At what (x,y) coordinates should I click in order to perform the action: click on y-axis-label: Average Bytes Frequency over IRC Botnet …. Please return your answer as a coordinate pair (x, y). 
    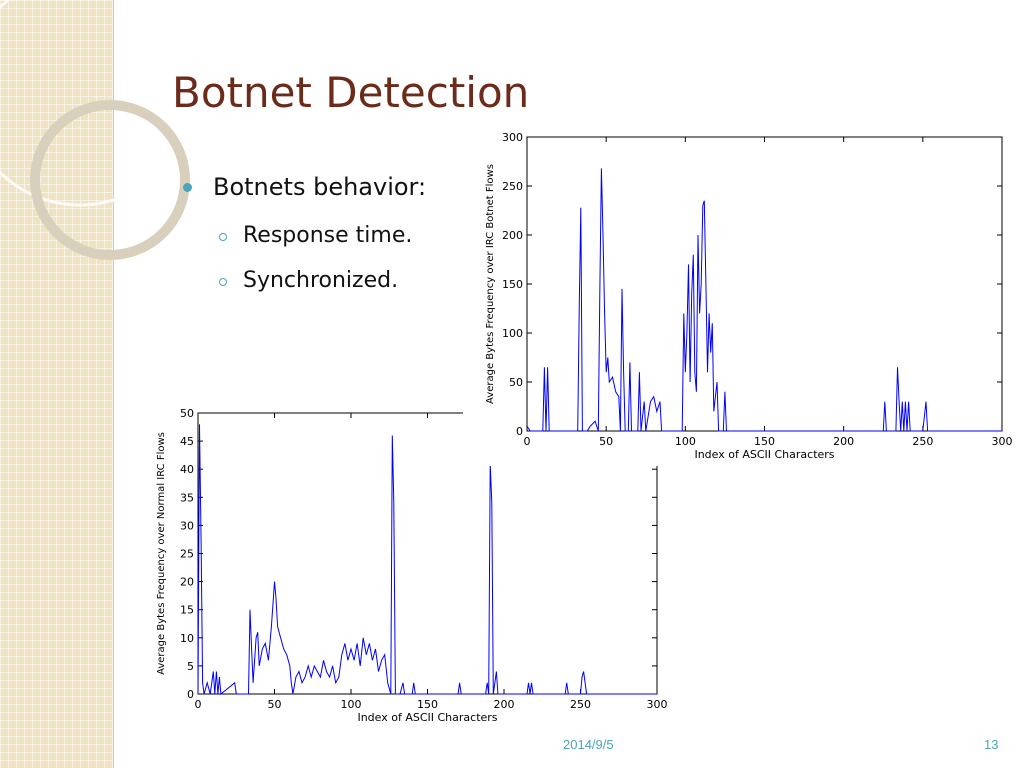
    Looking at the image, I should click on (490, 284).